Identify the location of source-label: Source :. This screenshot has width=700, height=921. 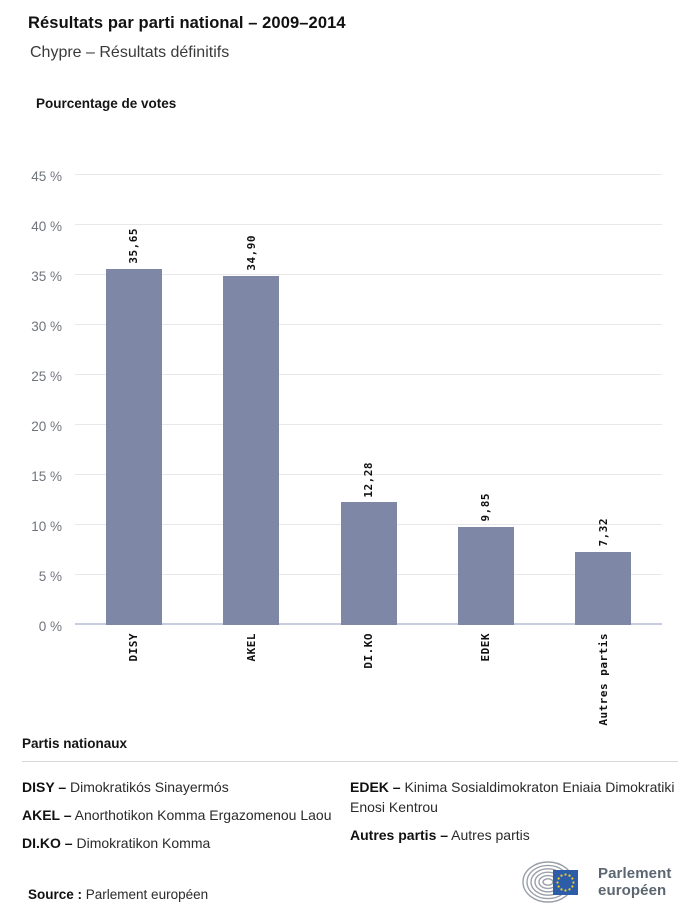
(55, 894).